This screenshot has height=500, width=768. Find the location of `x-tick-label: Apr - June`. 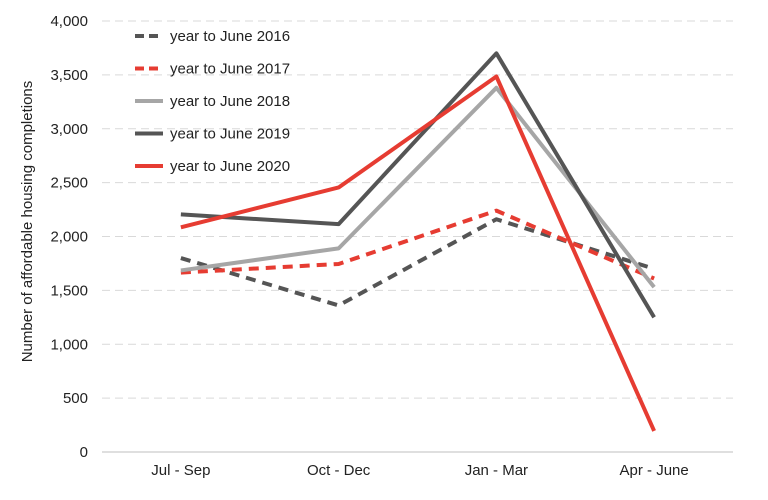

x-tick-label: Apr - June is located at coordinates (654, 470).